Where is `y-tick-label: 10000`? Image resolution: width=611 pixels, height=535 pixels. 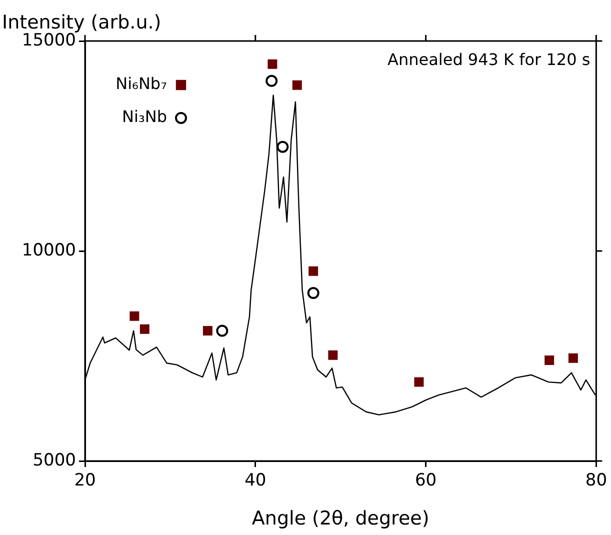
y-tick-label: 10000 is located at coordinates (49, 250).